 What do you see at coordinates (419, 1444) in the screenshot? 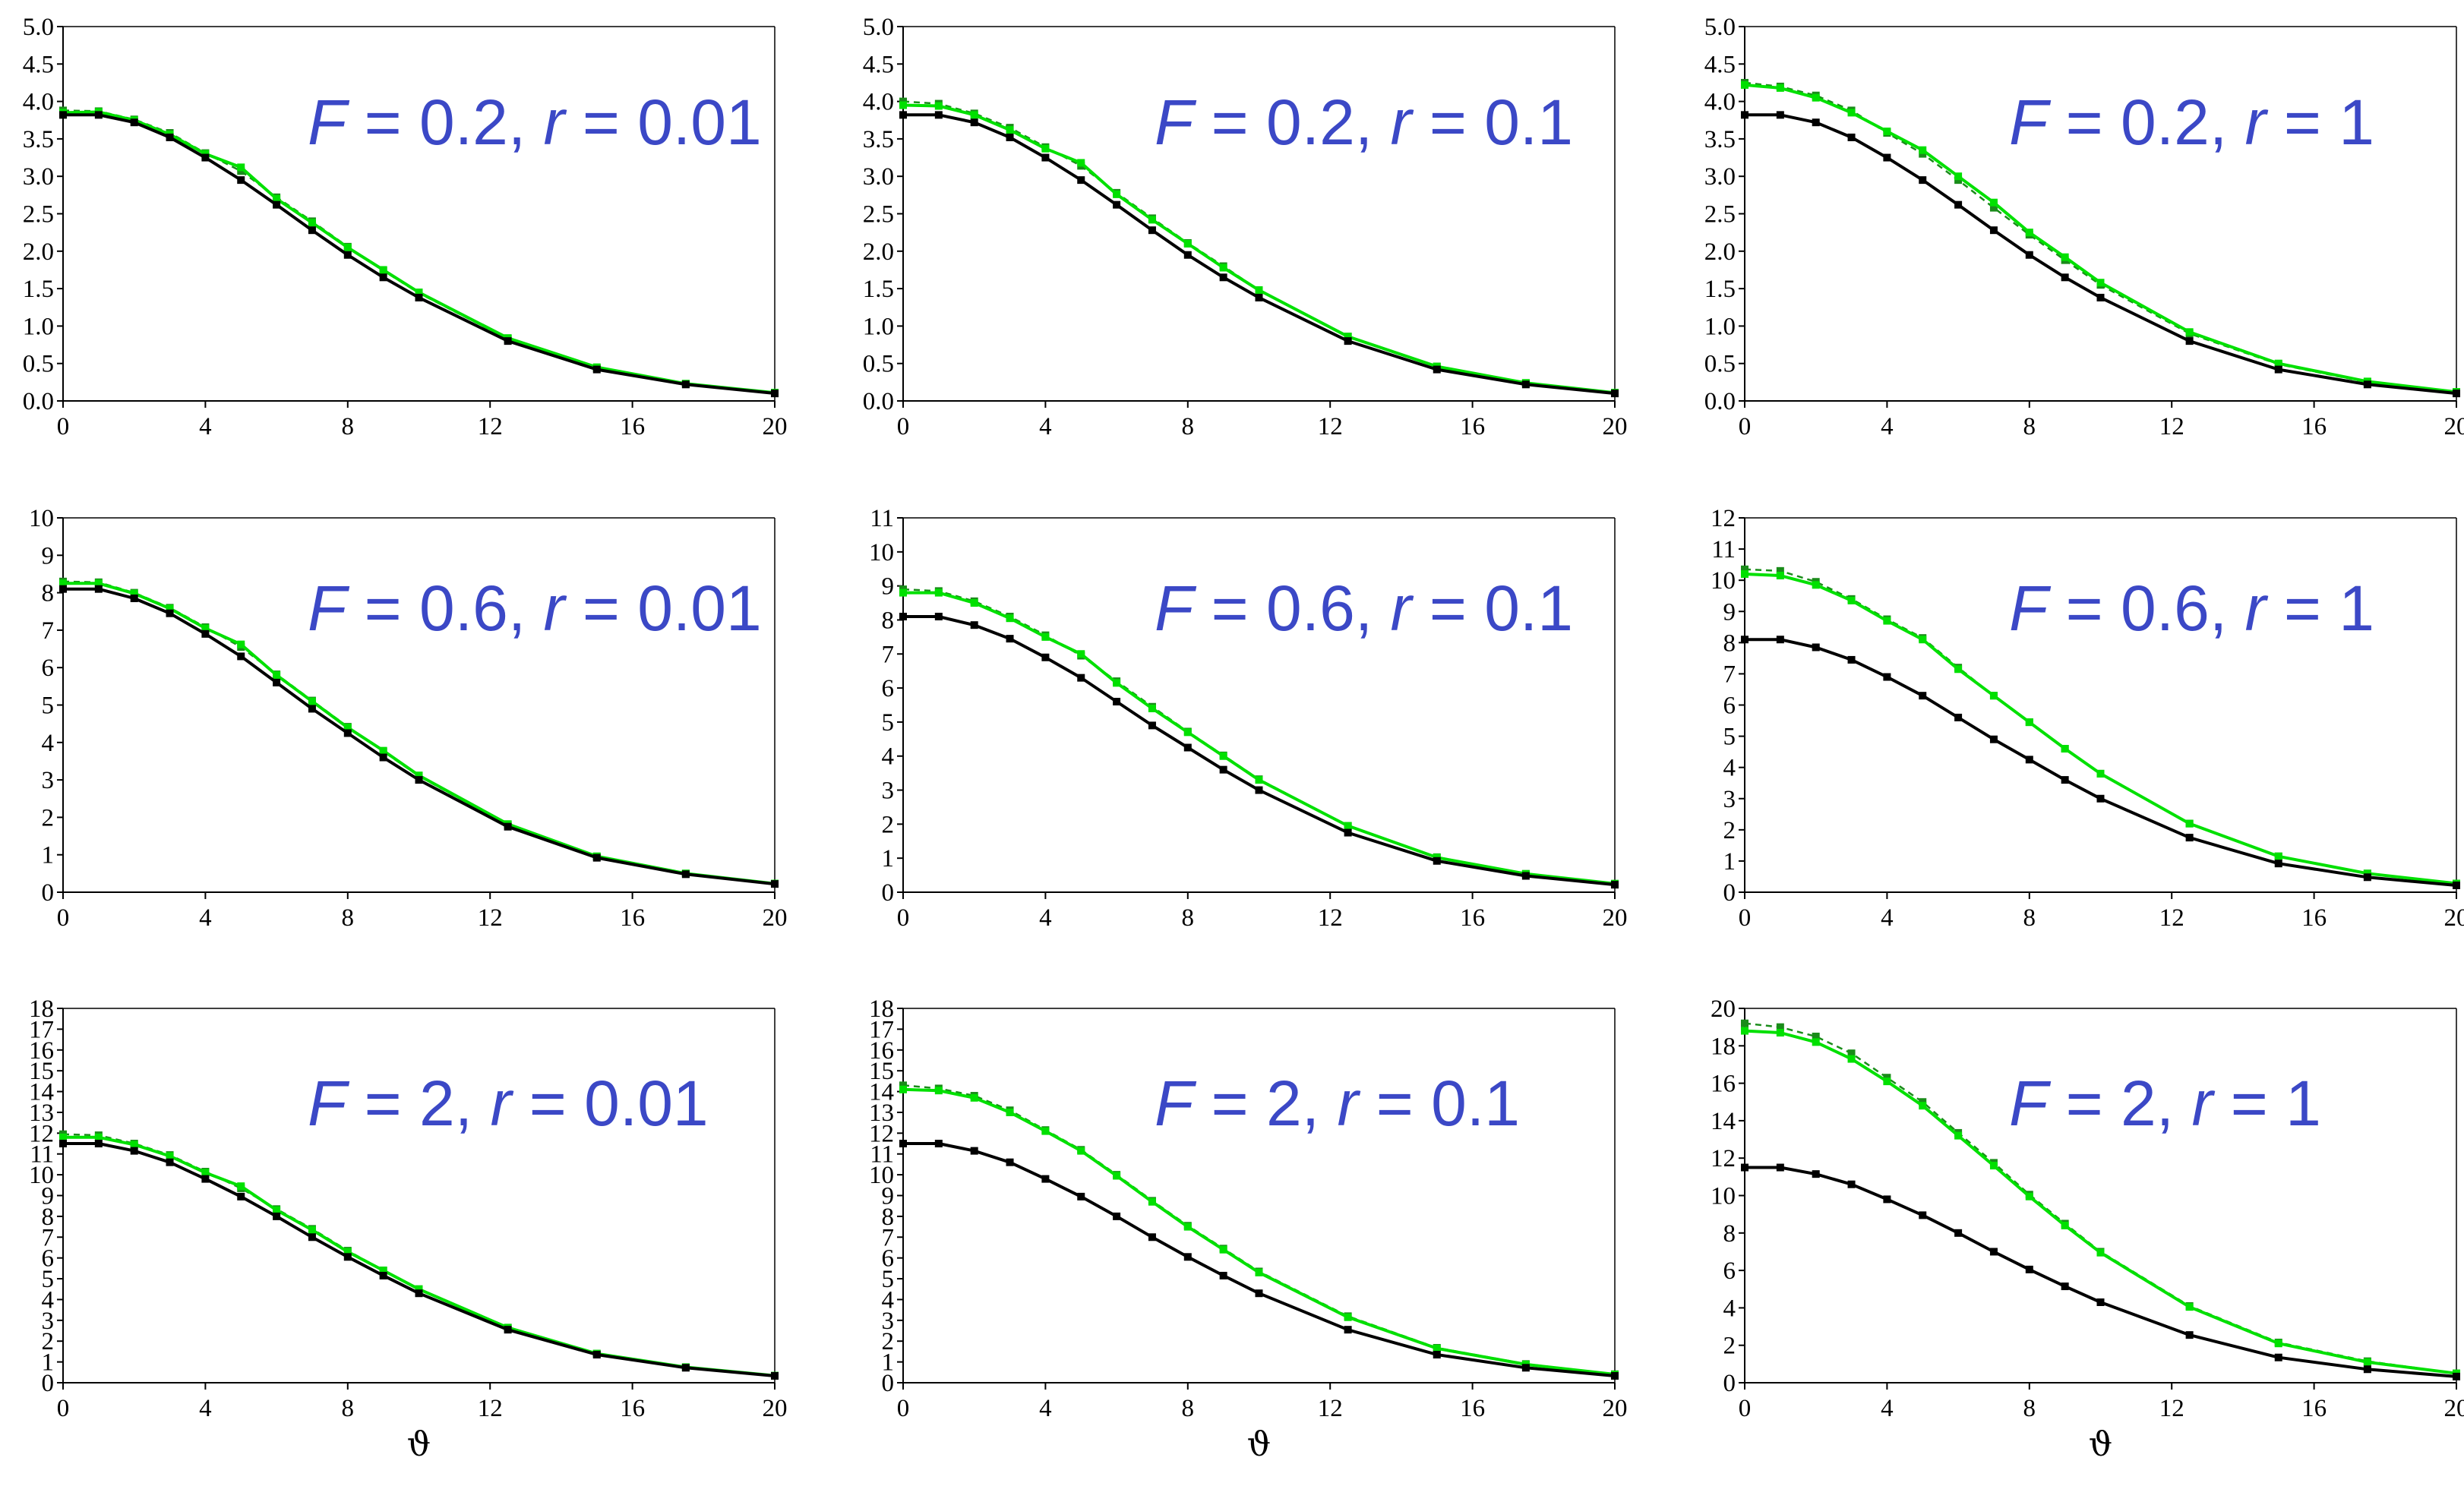
I see `x-axis-label: ϑ` at bounding box center [419, 1444].